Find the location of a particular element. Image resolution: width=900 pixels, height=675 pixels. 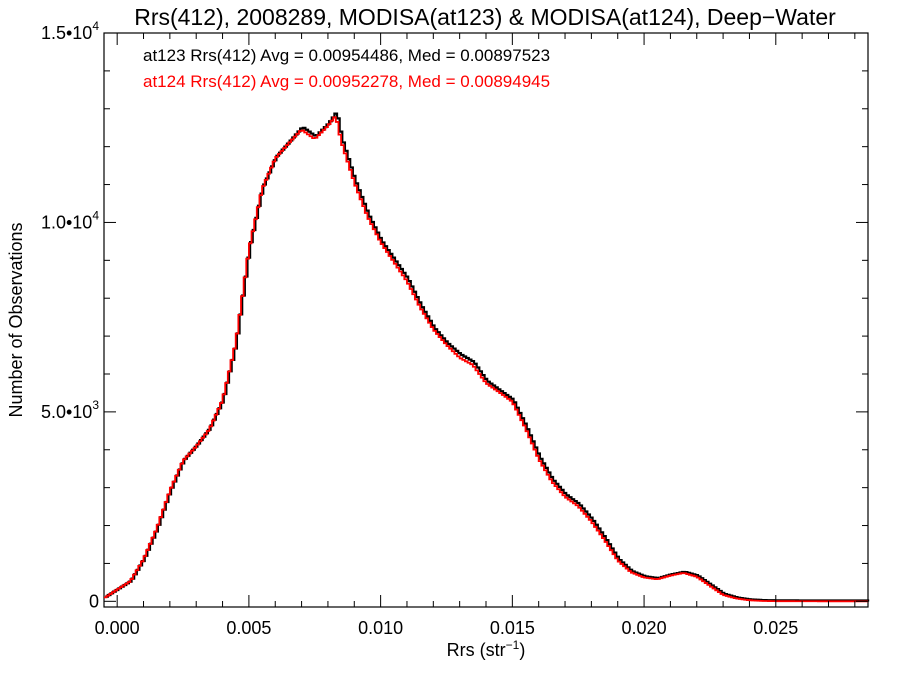

x-tick-label: 0.005 is located at coordinates (248, 628).